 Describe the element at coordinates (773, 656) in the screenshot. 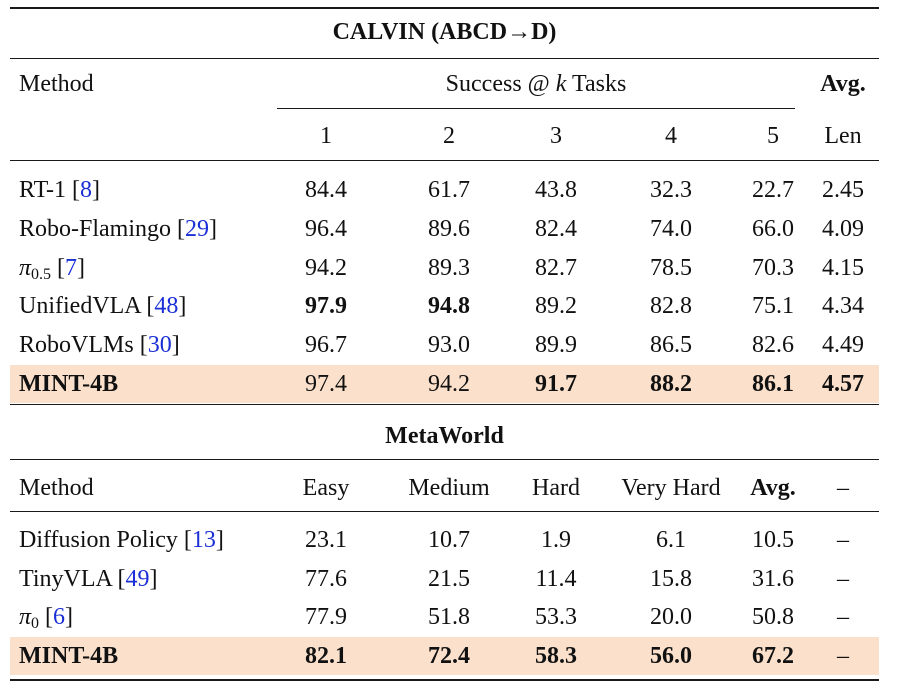

I see `mw-value-cell: 67.2` at that location.